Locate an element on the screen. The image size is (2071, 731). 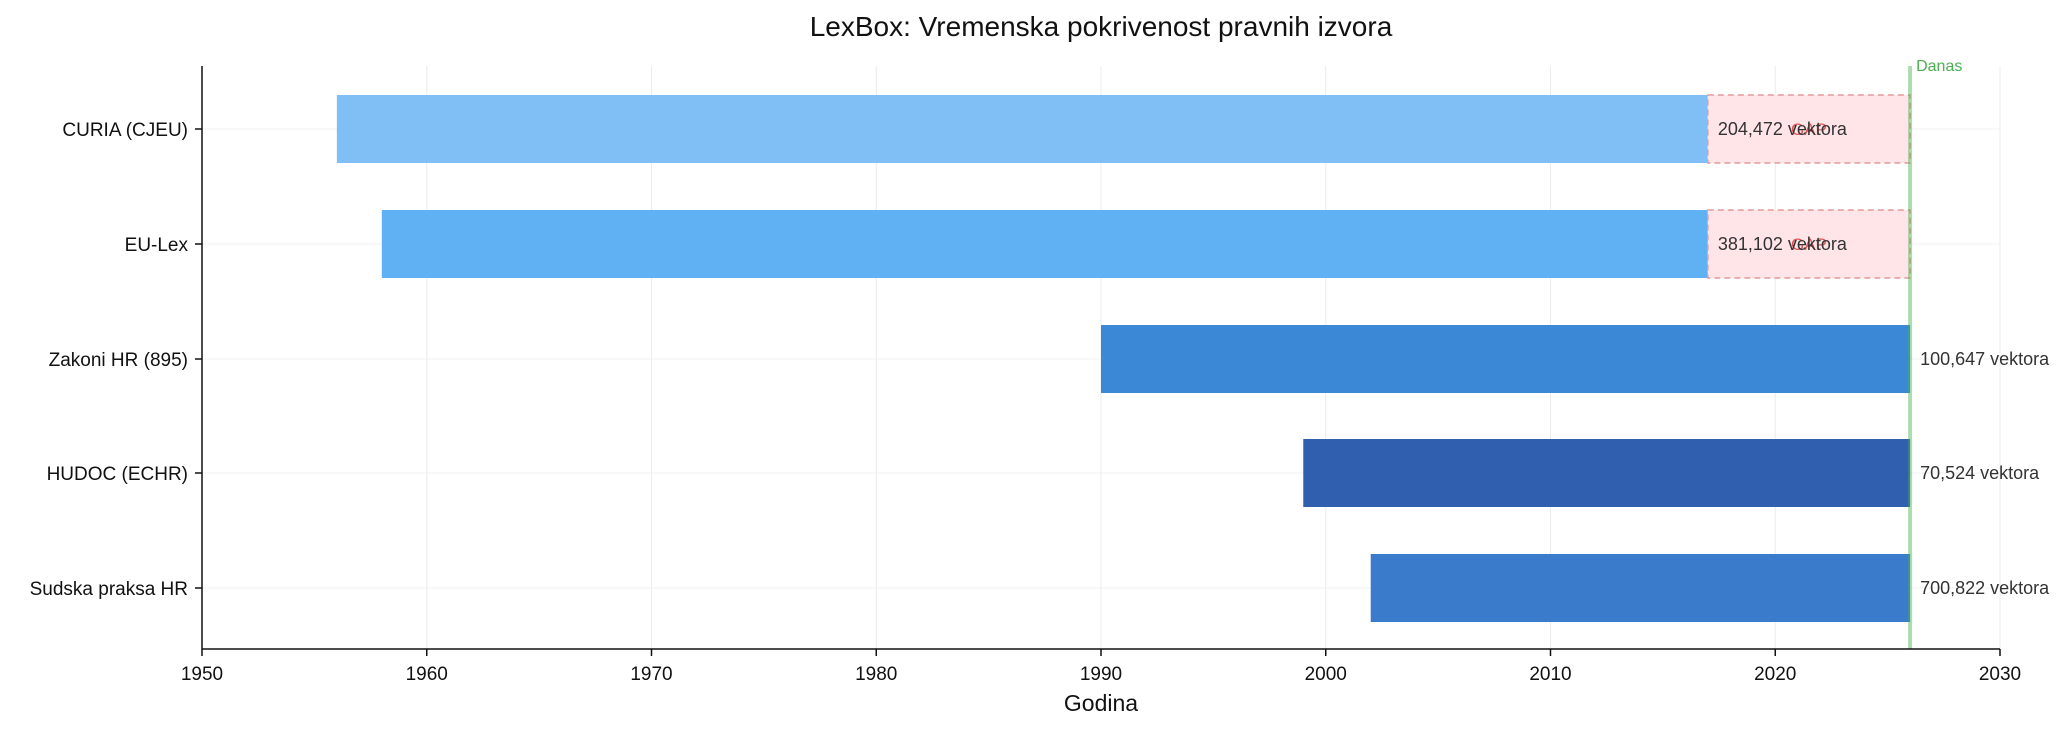
today-label: Danas is located at coordinates (1939, 66).